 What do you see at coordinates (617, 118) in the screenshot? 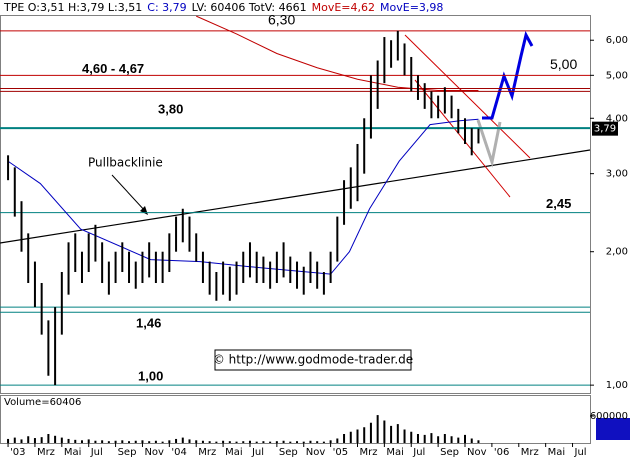
I see `y-tick-label: 4,00` at bounding box center [617, 118].